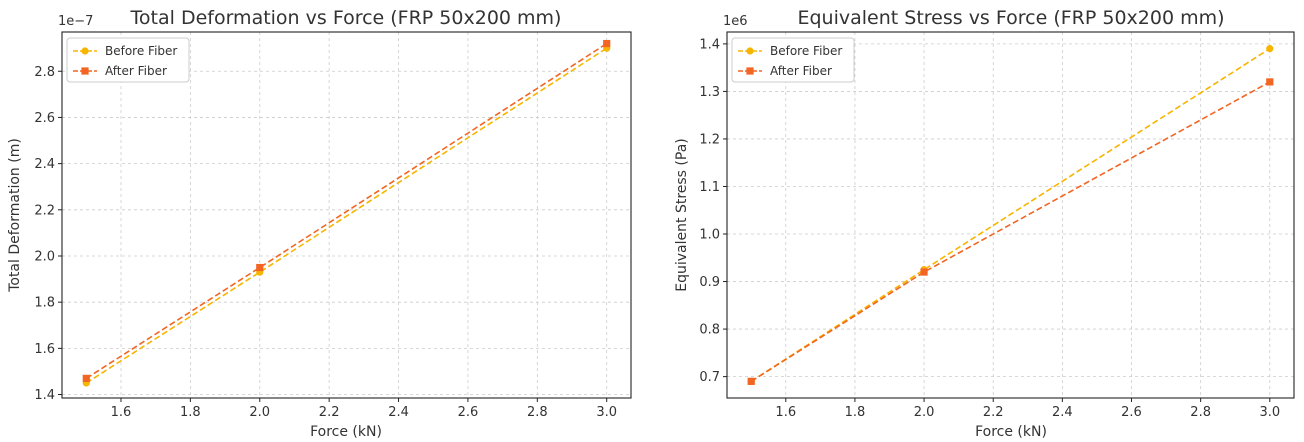 The width and height of the screenshot is (1304, 442). I want to click on y-tick-label: 1.3, so click(709, 92).